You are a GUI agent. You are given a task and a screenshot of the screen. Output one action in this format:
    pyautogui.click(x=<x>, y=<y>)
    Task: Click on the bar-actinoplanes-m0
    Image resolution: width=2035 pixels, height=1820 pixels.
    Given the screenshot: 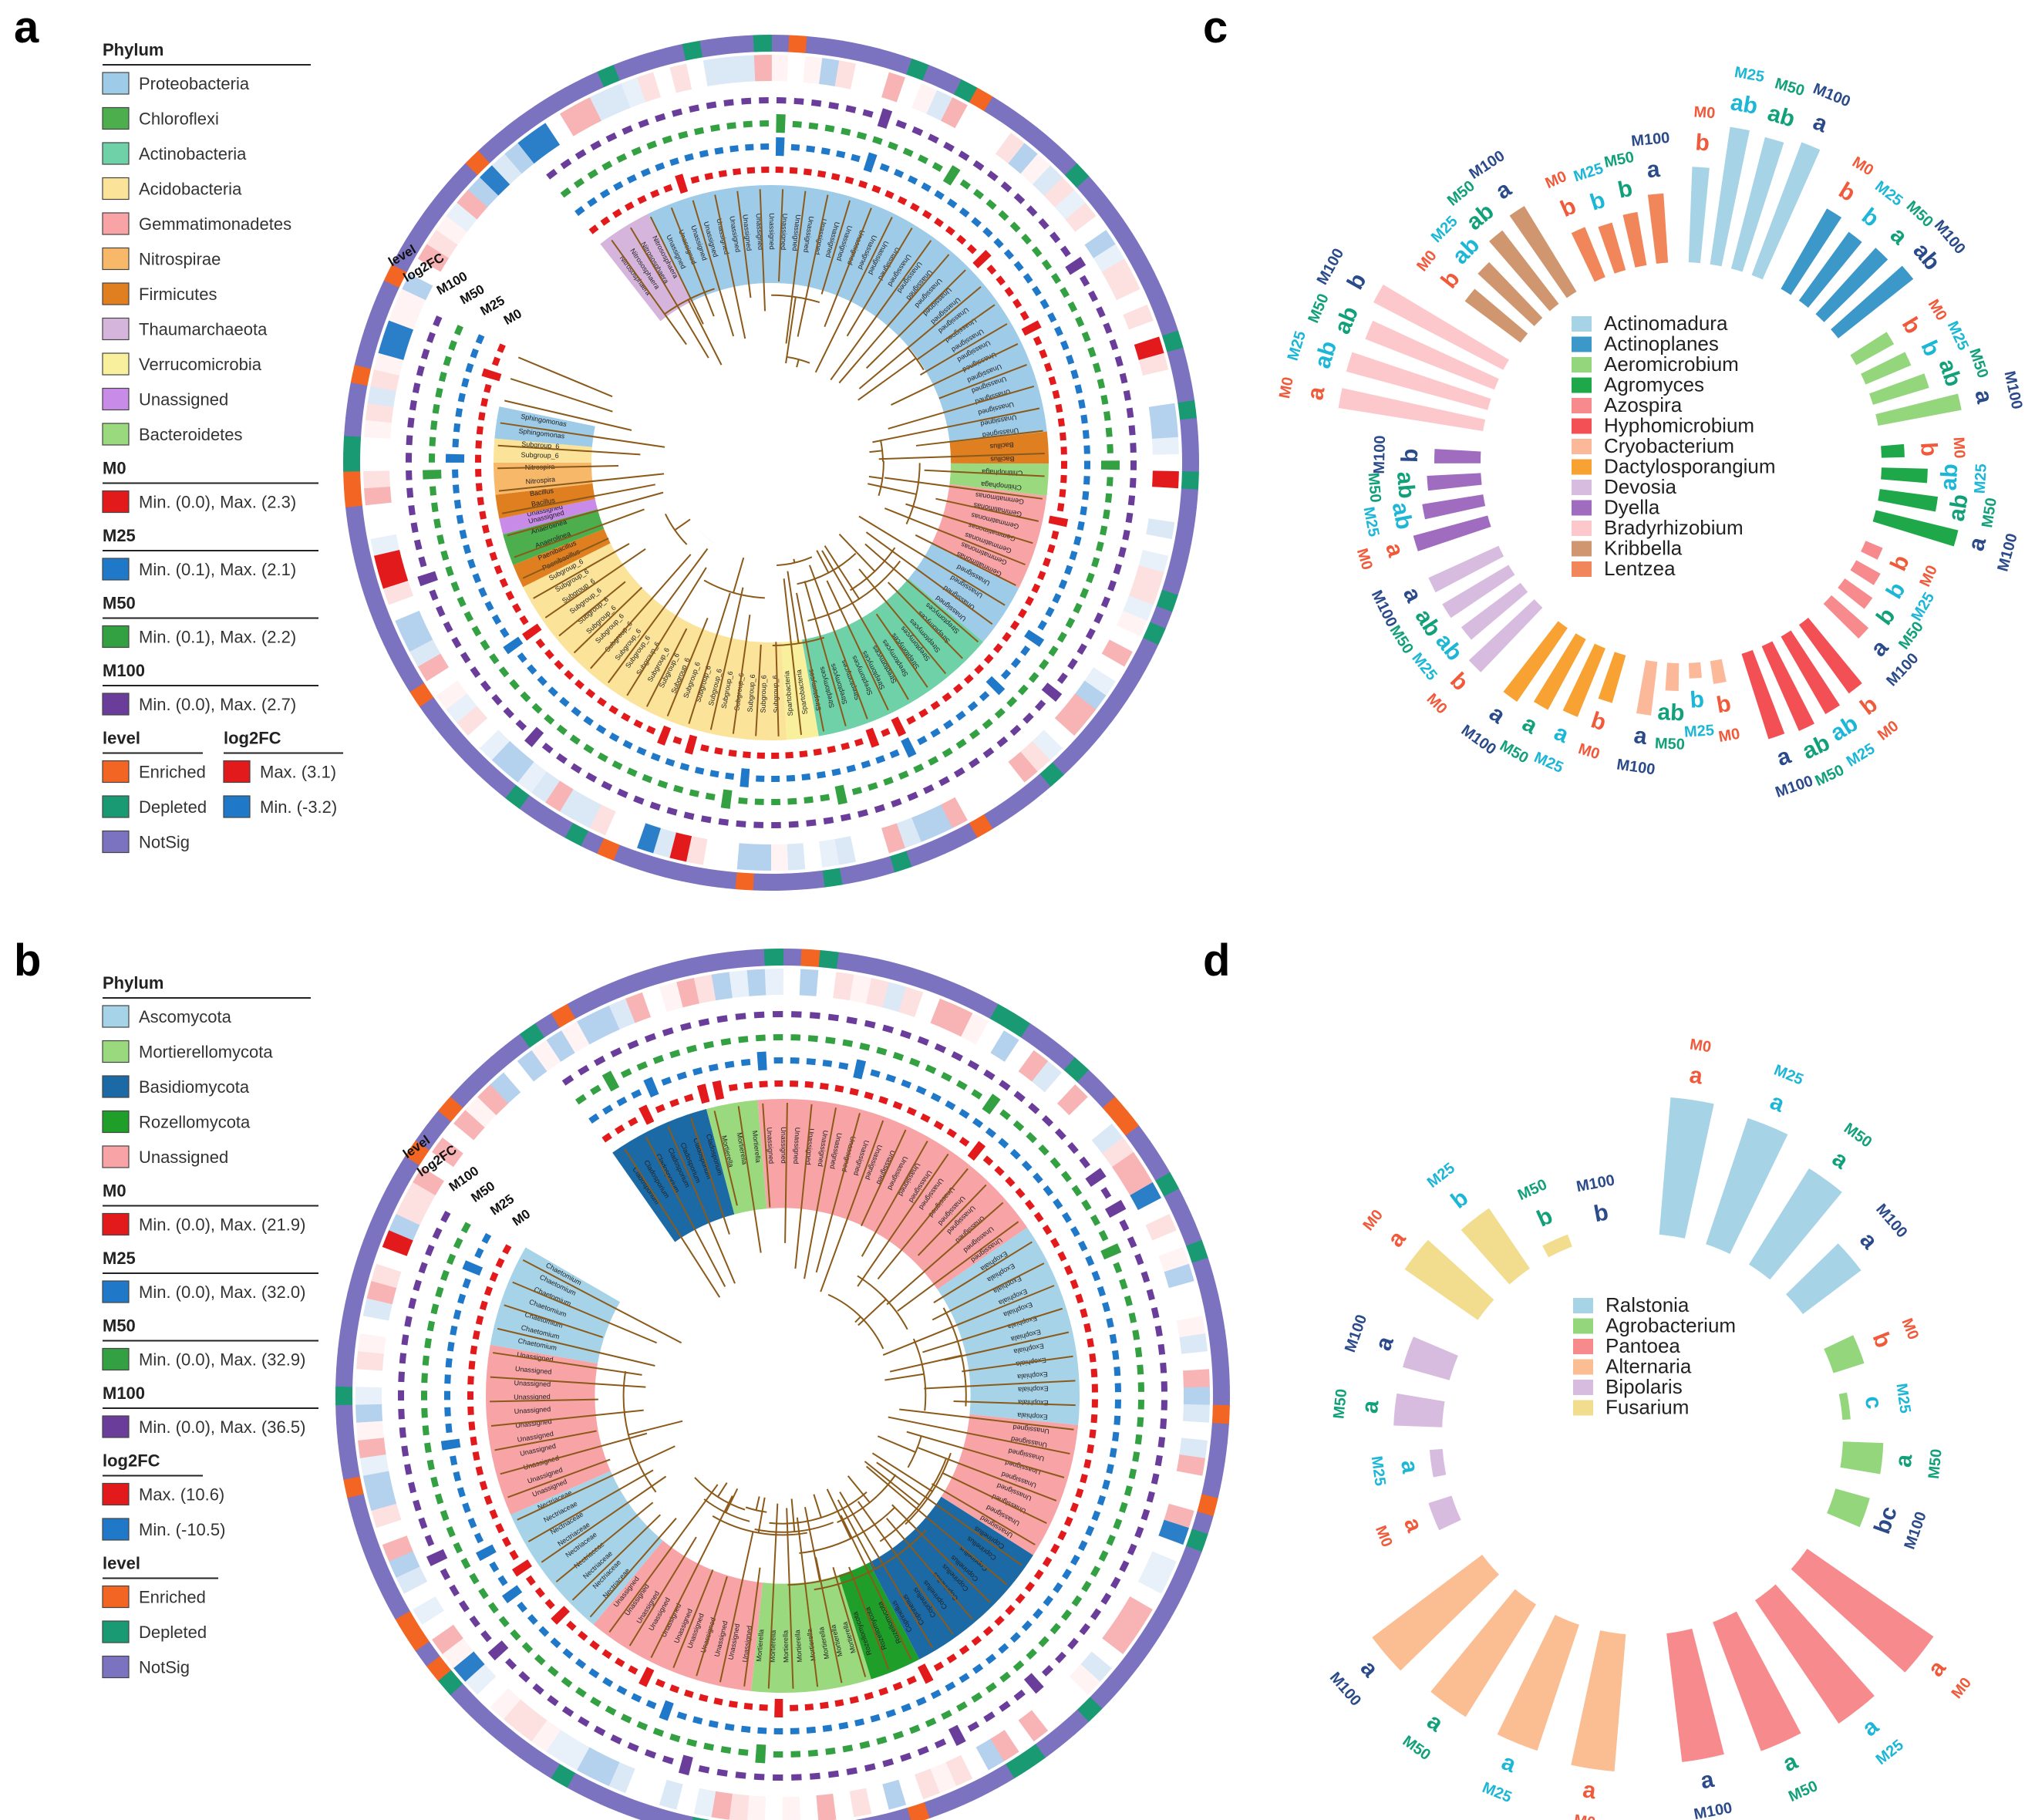 What is the action you would take?
    pyautogui.click(x=1812, y=252)
    